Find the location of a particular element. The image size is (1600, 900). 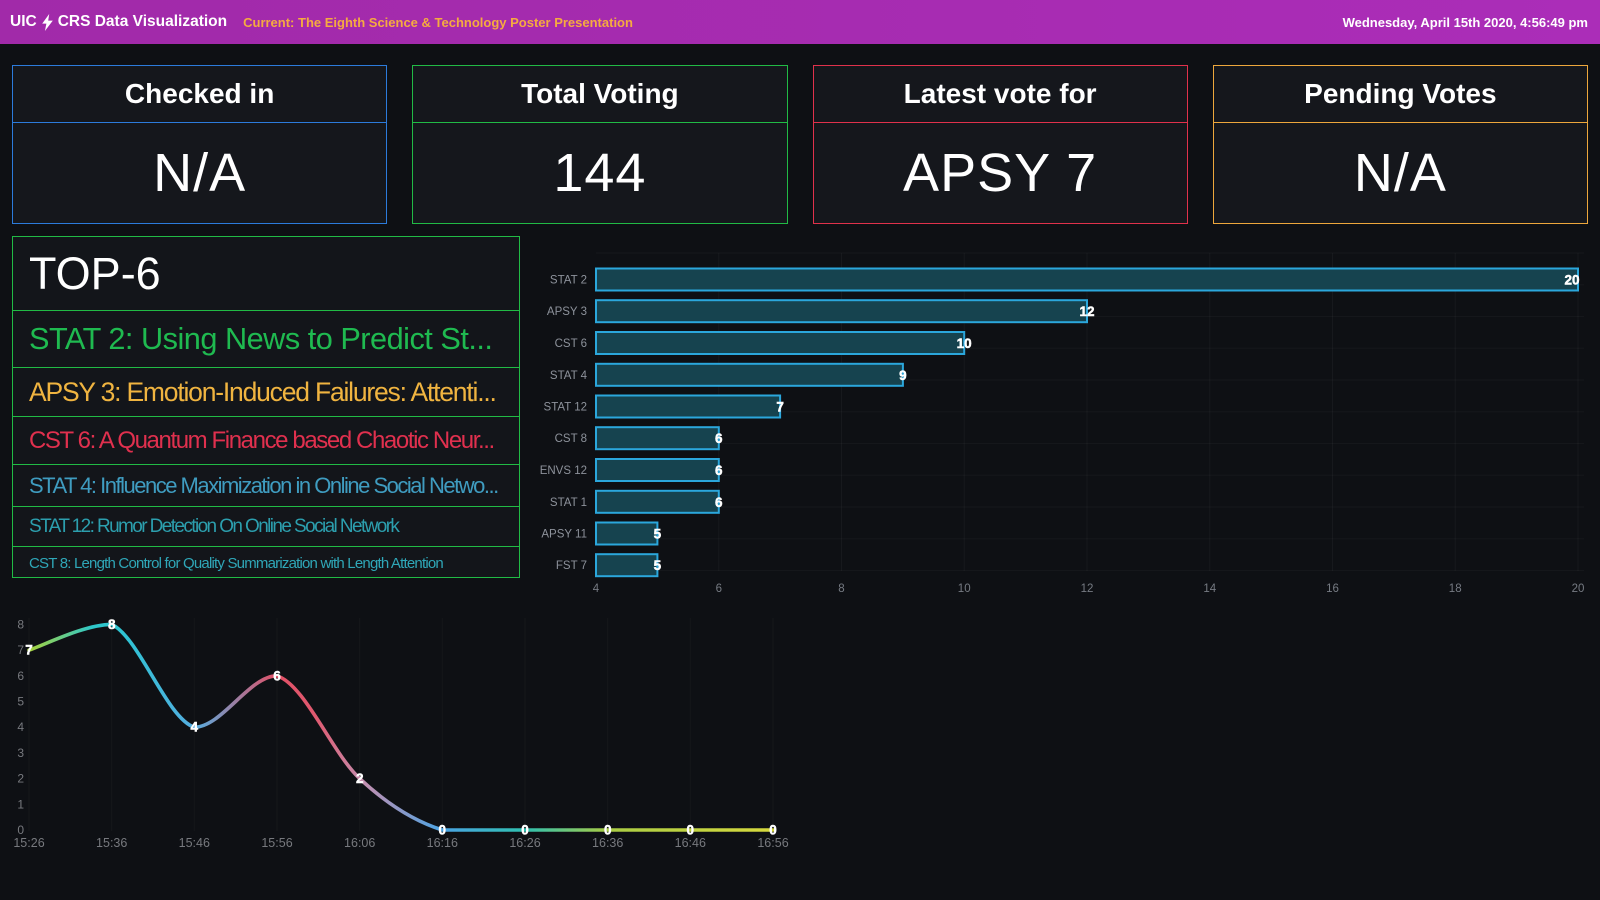

svg-text: CST 6 is located at coordinates (571, 344).